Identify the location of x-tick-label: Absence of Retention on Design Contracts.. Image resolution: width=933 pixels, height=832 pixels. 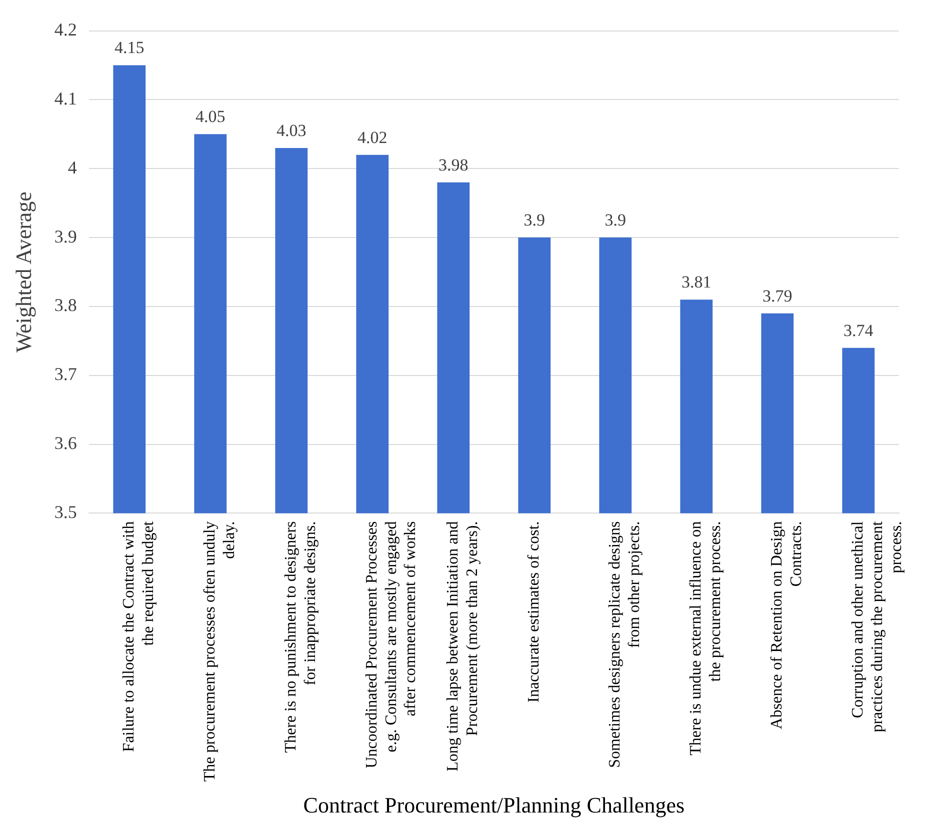
(786, 625).